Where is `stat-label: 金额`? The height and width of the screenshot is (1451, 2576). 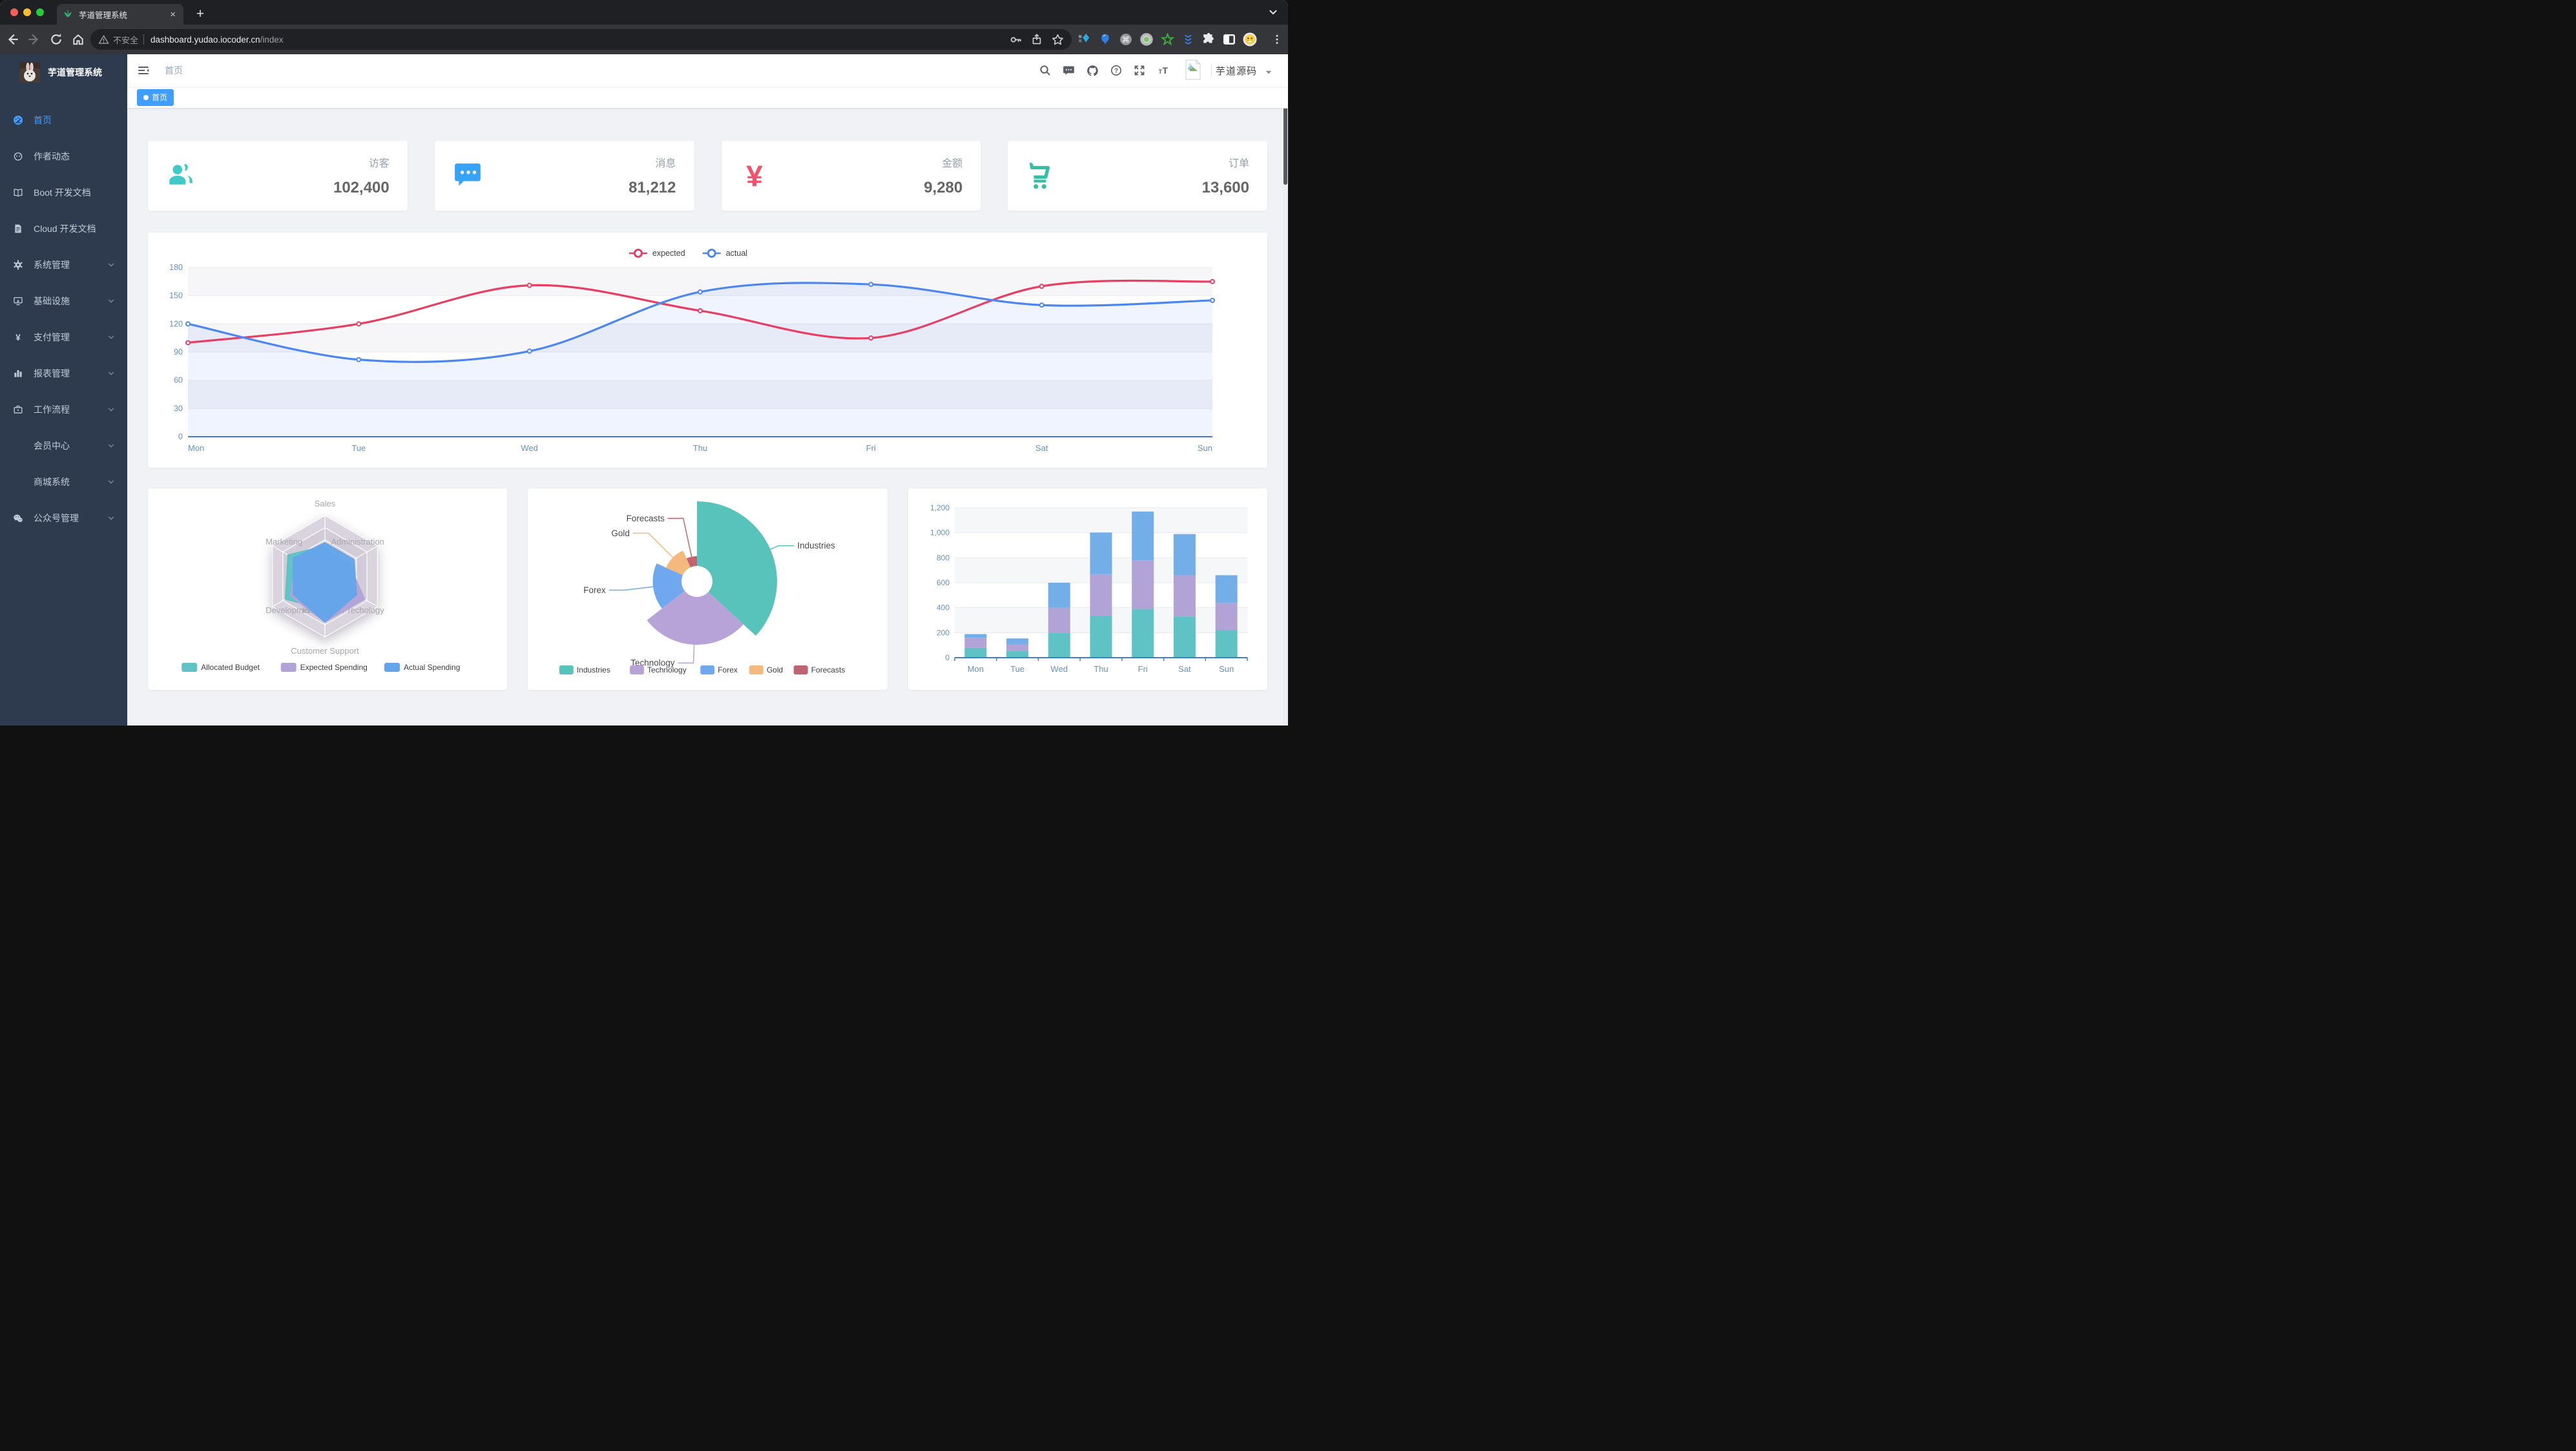 stat-label: 金额 is located at coordinates (952, 163).